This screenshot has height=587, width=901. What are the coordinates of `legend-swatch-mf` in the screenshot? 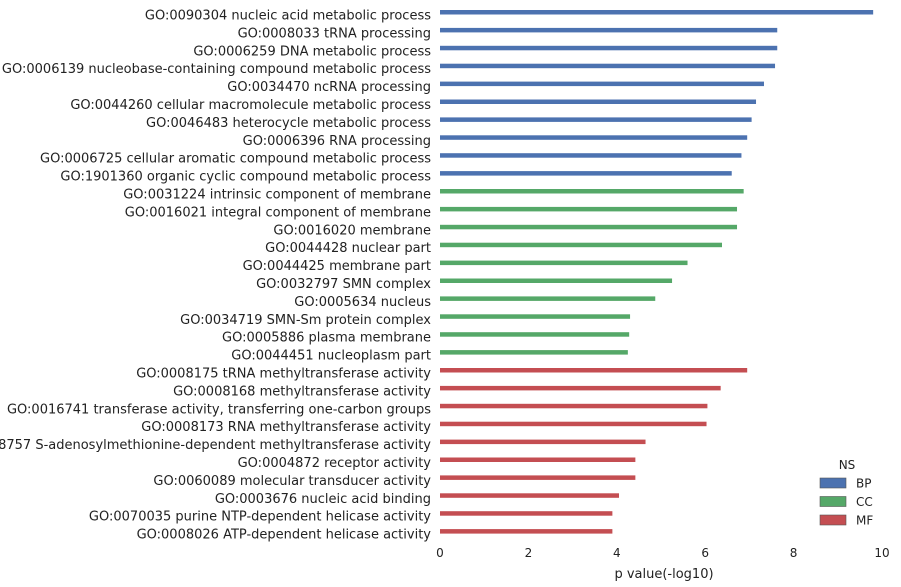 It's located at (833, 520).